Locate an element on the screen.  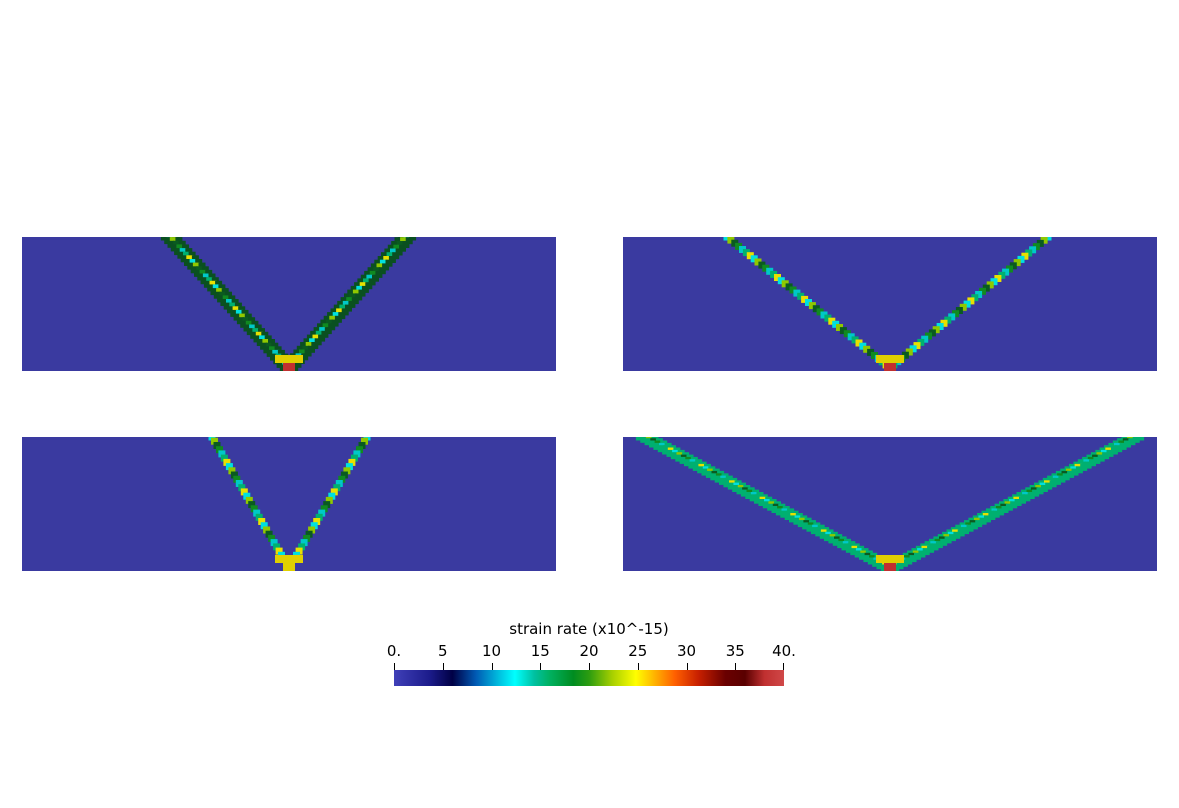
strain-rate-panel-top-right is located at coordinates (890, 304).